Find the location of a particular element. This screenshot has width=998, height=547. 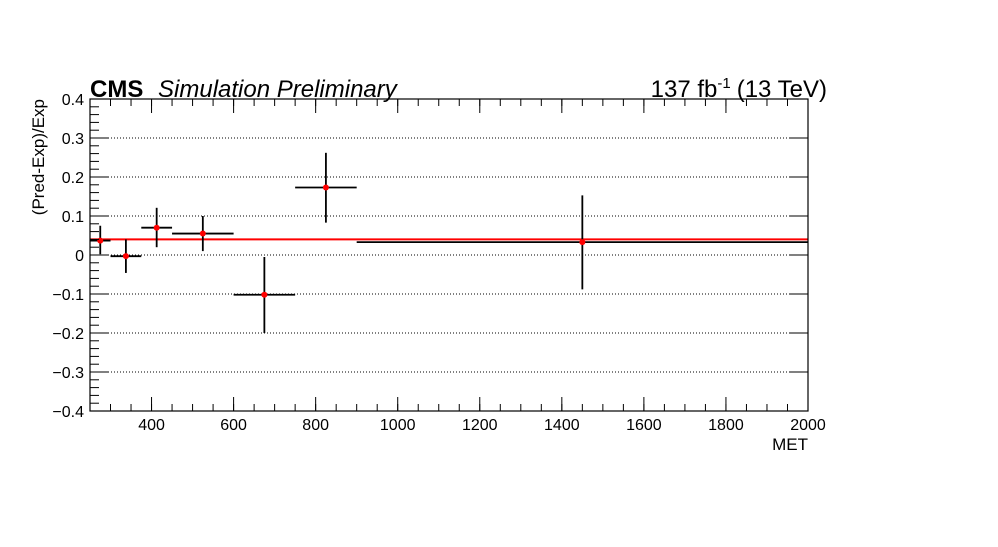

x-tick-label: 1200 is located at coordinates (480, 425).